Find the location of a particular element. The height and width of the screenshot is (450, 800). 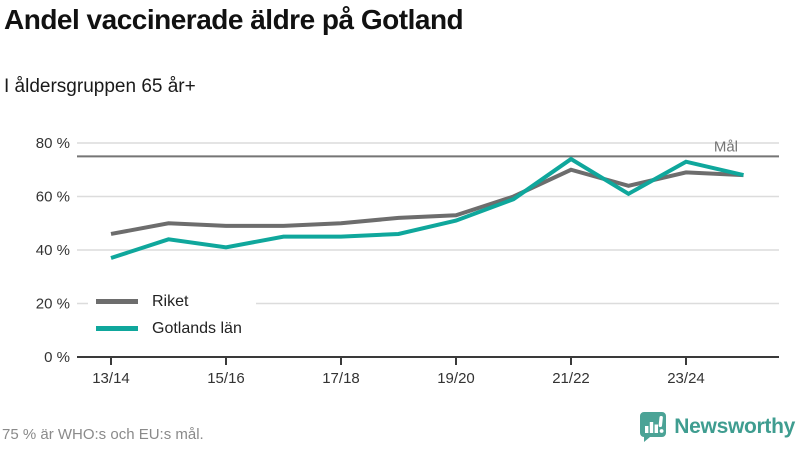

goal-line-label: Mål is located at coordinates (726, 146).